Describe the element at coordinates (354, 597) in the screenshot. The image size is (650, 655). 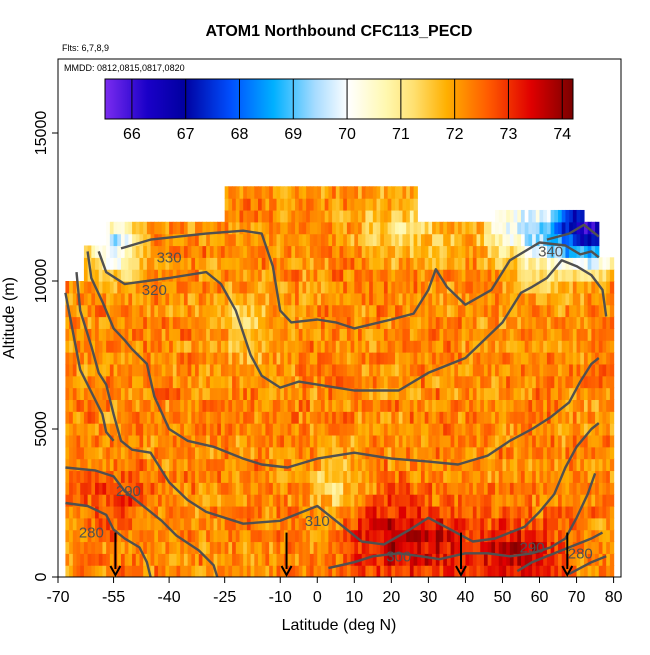
I see `x-tick-label: 10` at that location.